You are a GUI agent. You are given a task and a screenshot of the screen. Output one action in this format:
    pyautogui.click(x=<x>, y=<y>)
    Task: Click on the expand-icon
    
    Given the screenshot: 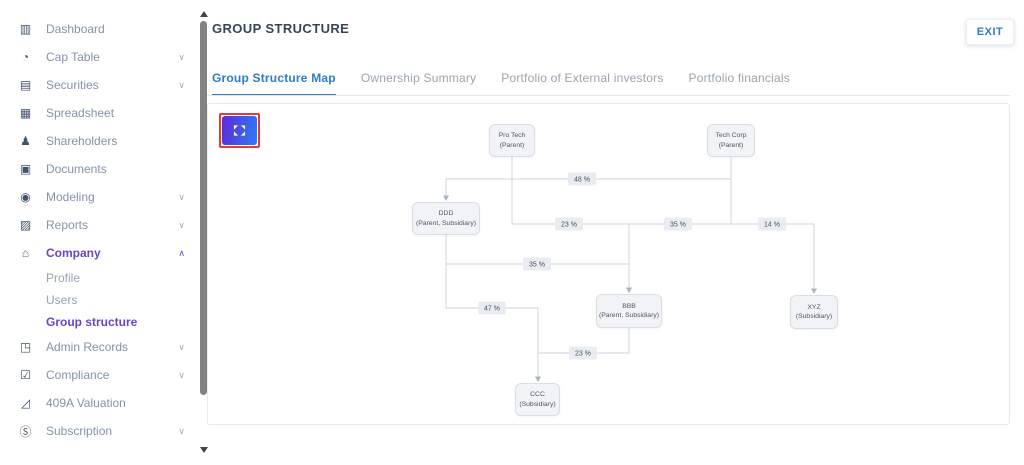 What is the action you would take?
    pyautogui.click(x=239, y=130)
    